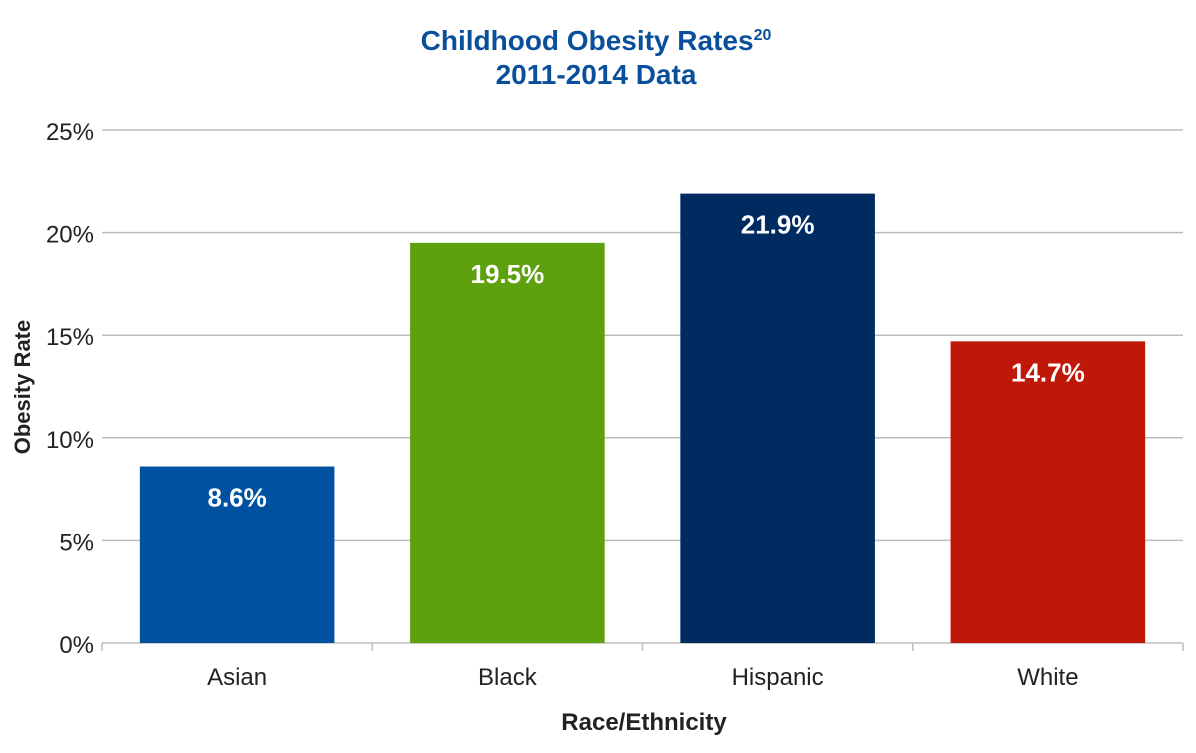 The width and height of the screenshot is (1196, 753). Describe the element at coordinates (508, 677) in the screenshot. I see `x-tick-label: Black` at that location.